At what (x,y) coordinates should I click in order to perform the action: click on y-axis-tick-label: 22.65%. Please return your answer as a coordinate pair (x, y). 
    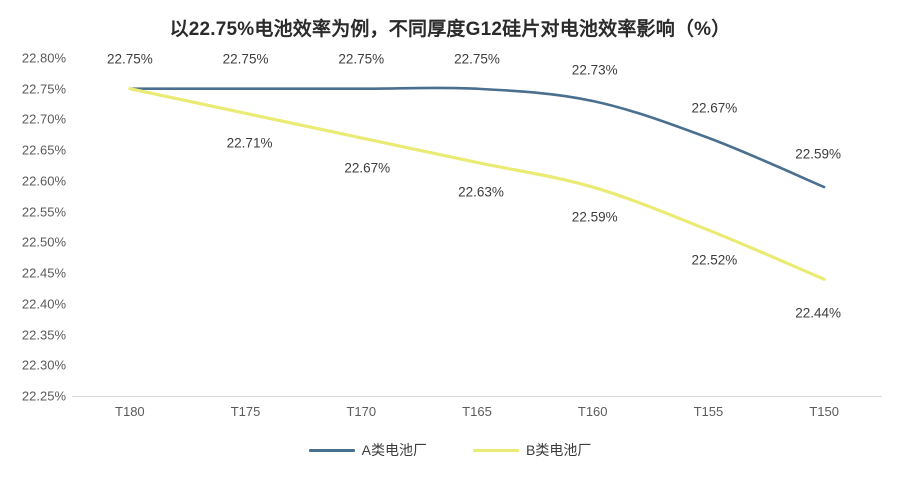
    Looking at the image, I should click on (43, 150).